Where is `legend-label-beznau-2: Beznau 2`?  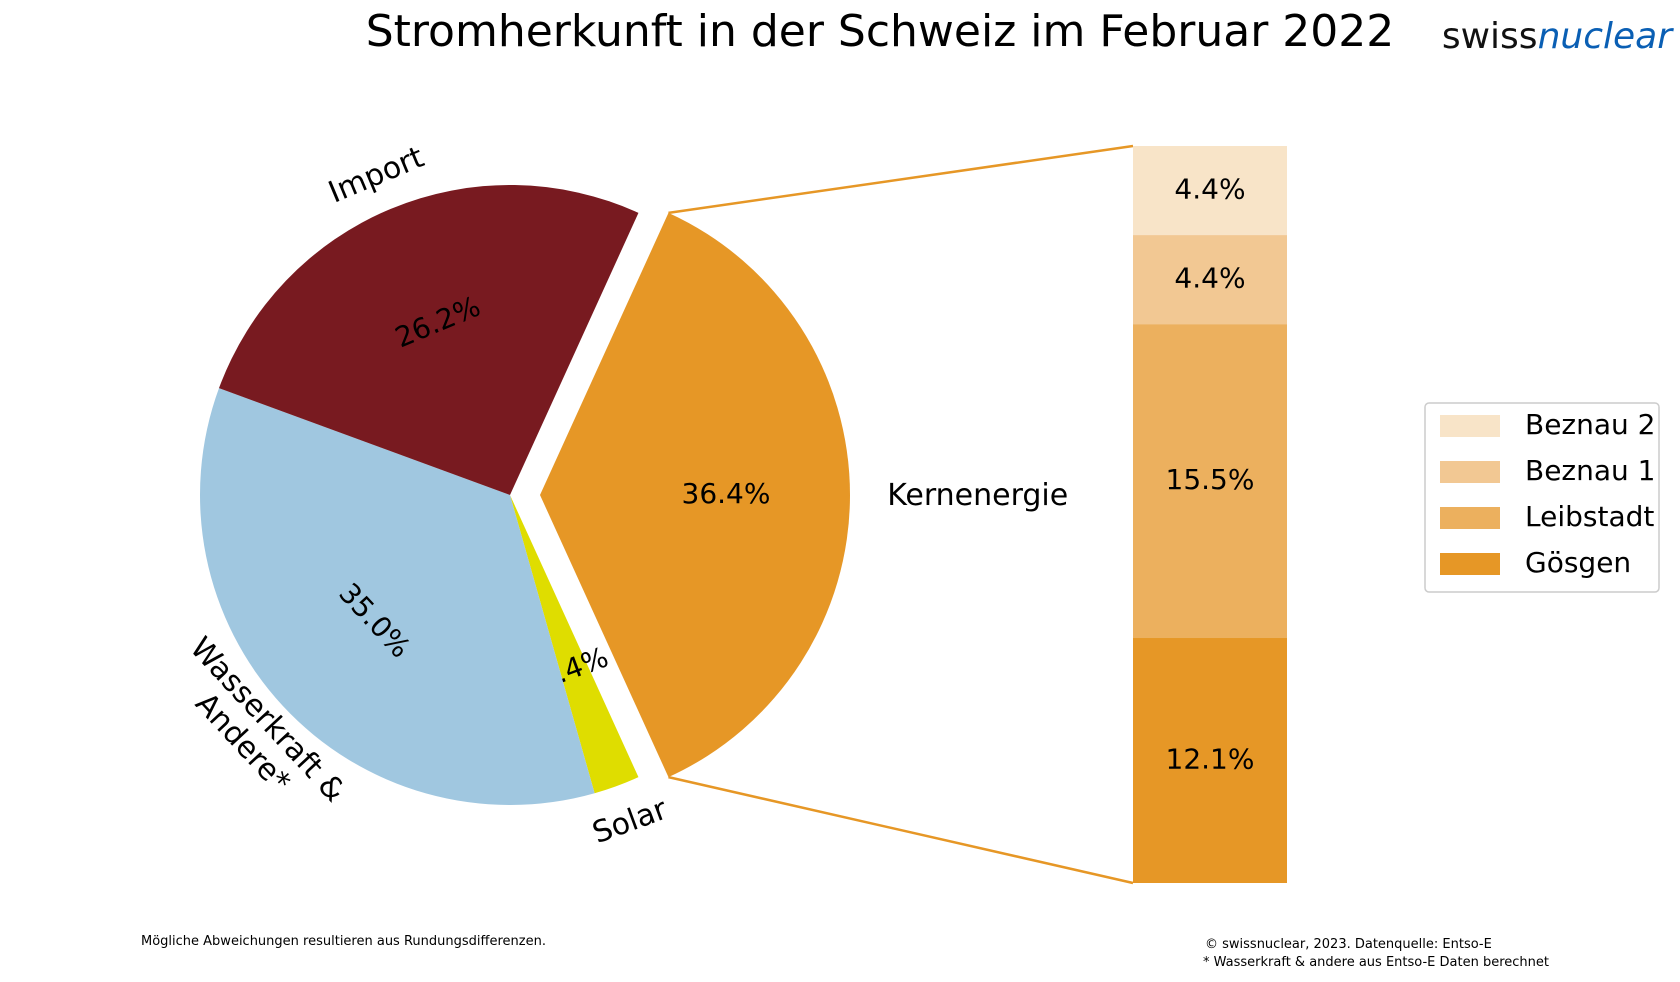 legend-label-beznau-2: Beznau 2 is located at coordinates (1590, 424).